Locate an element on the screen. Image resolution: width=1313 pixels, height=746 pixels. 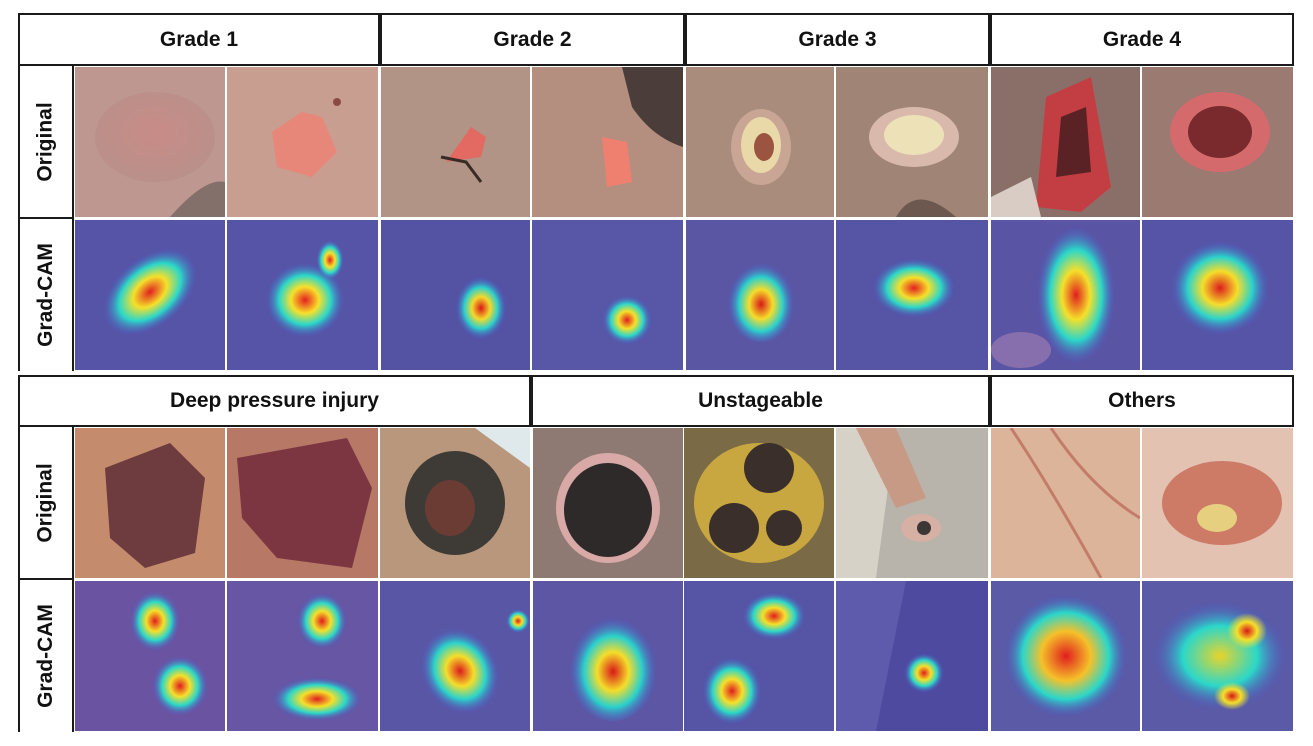
photo-grade2-a is located at coordinates (455, 142).